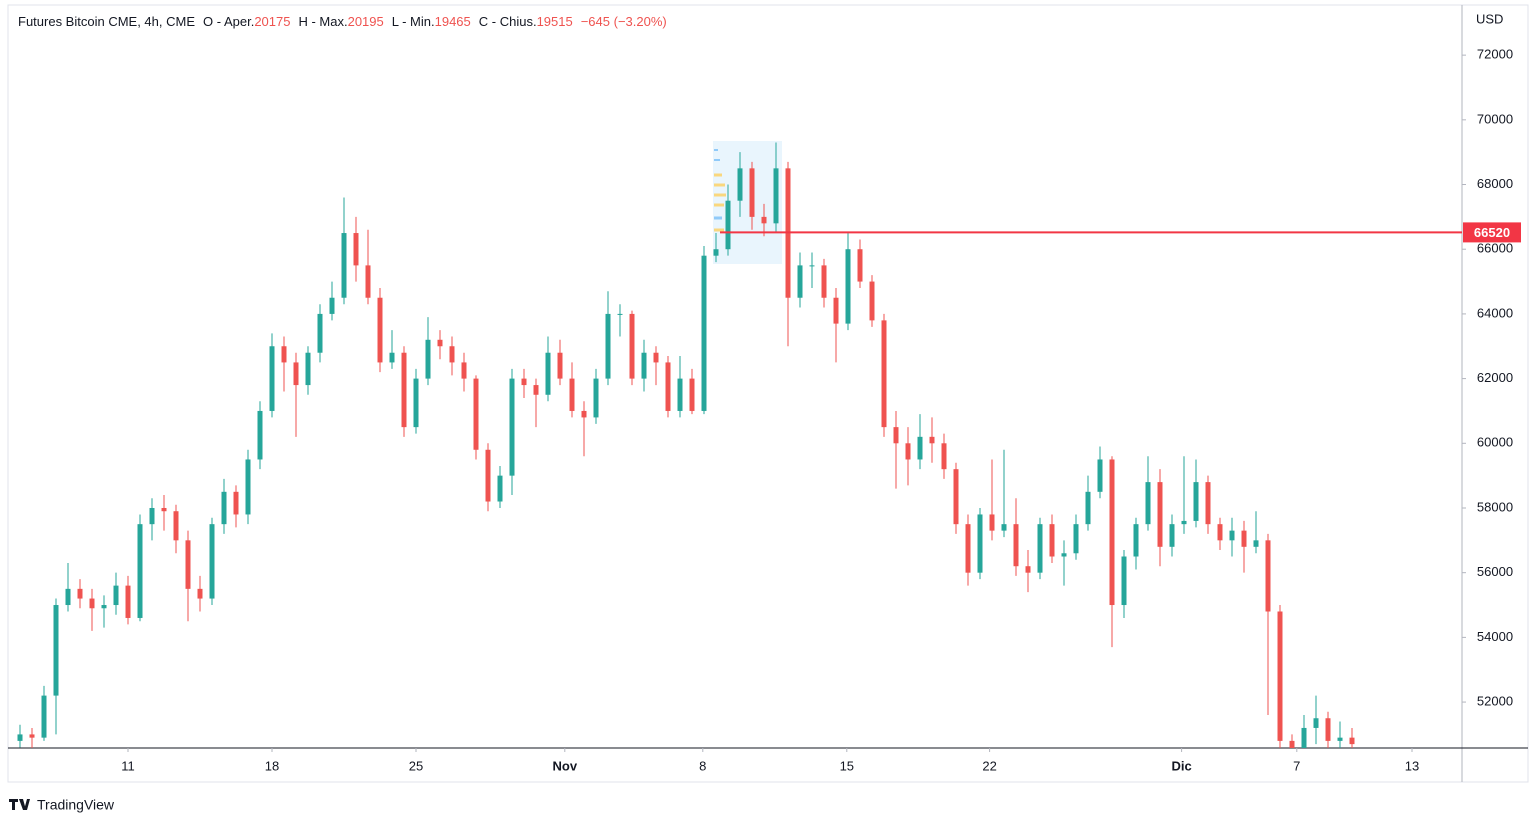 Image resolution: width=1536 pixels, height=824 pixels. What do you see at coordinates (1495, 183) in the screenshot?
I see `y-tick-label: 68000` at bounding box center [1495, 183].